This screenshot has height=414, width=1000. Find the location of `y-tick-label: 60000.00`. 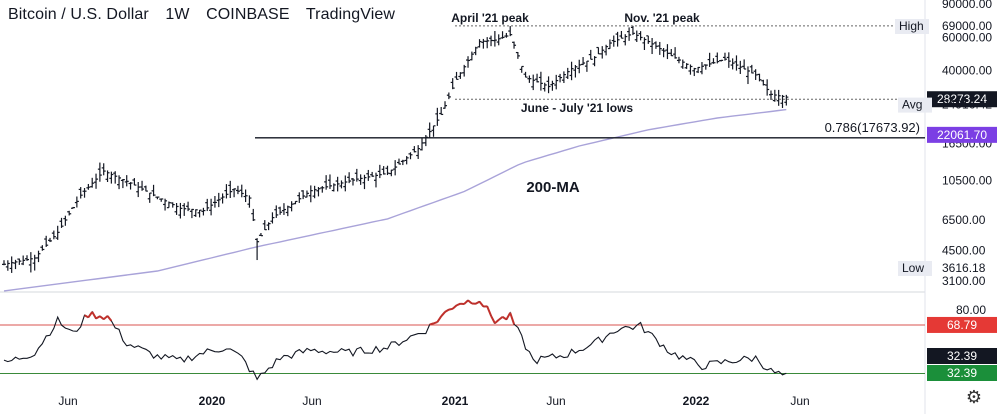

y-tick-label: 60000.00 is located at coordinates (967, 37).